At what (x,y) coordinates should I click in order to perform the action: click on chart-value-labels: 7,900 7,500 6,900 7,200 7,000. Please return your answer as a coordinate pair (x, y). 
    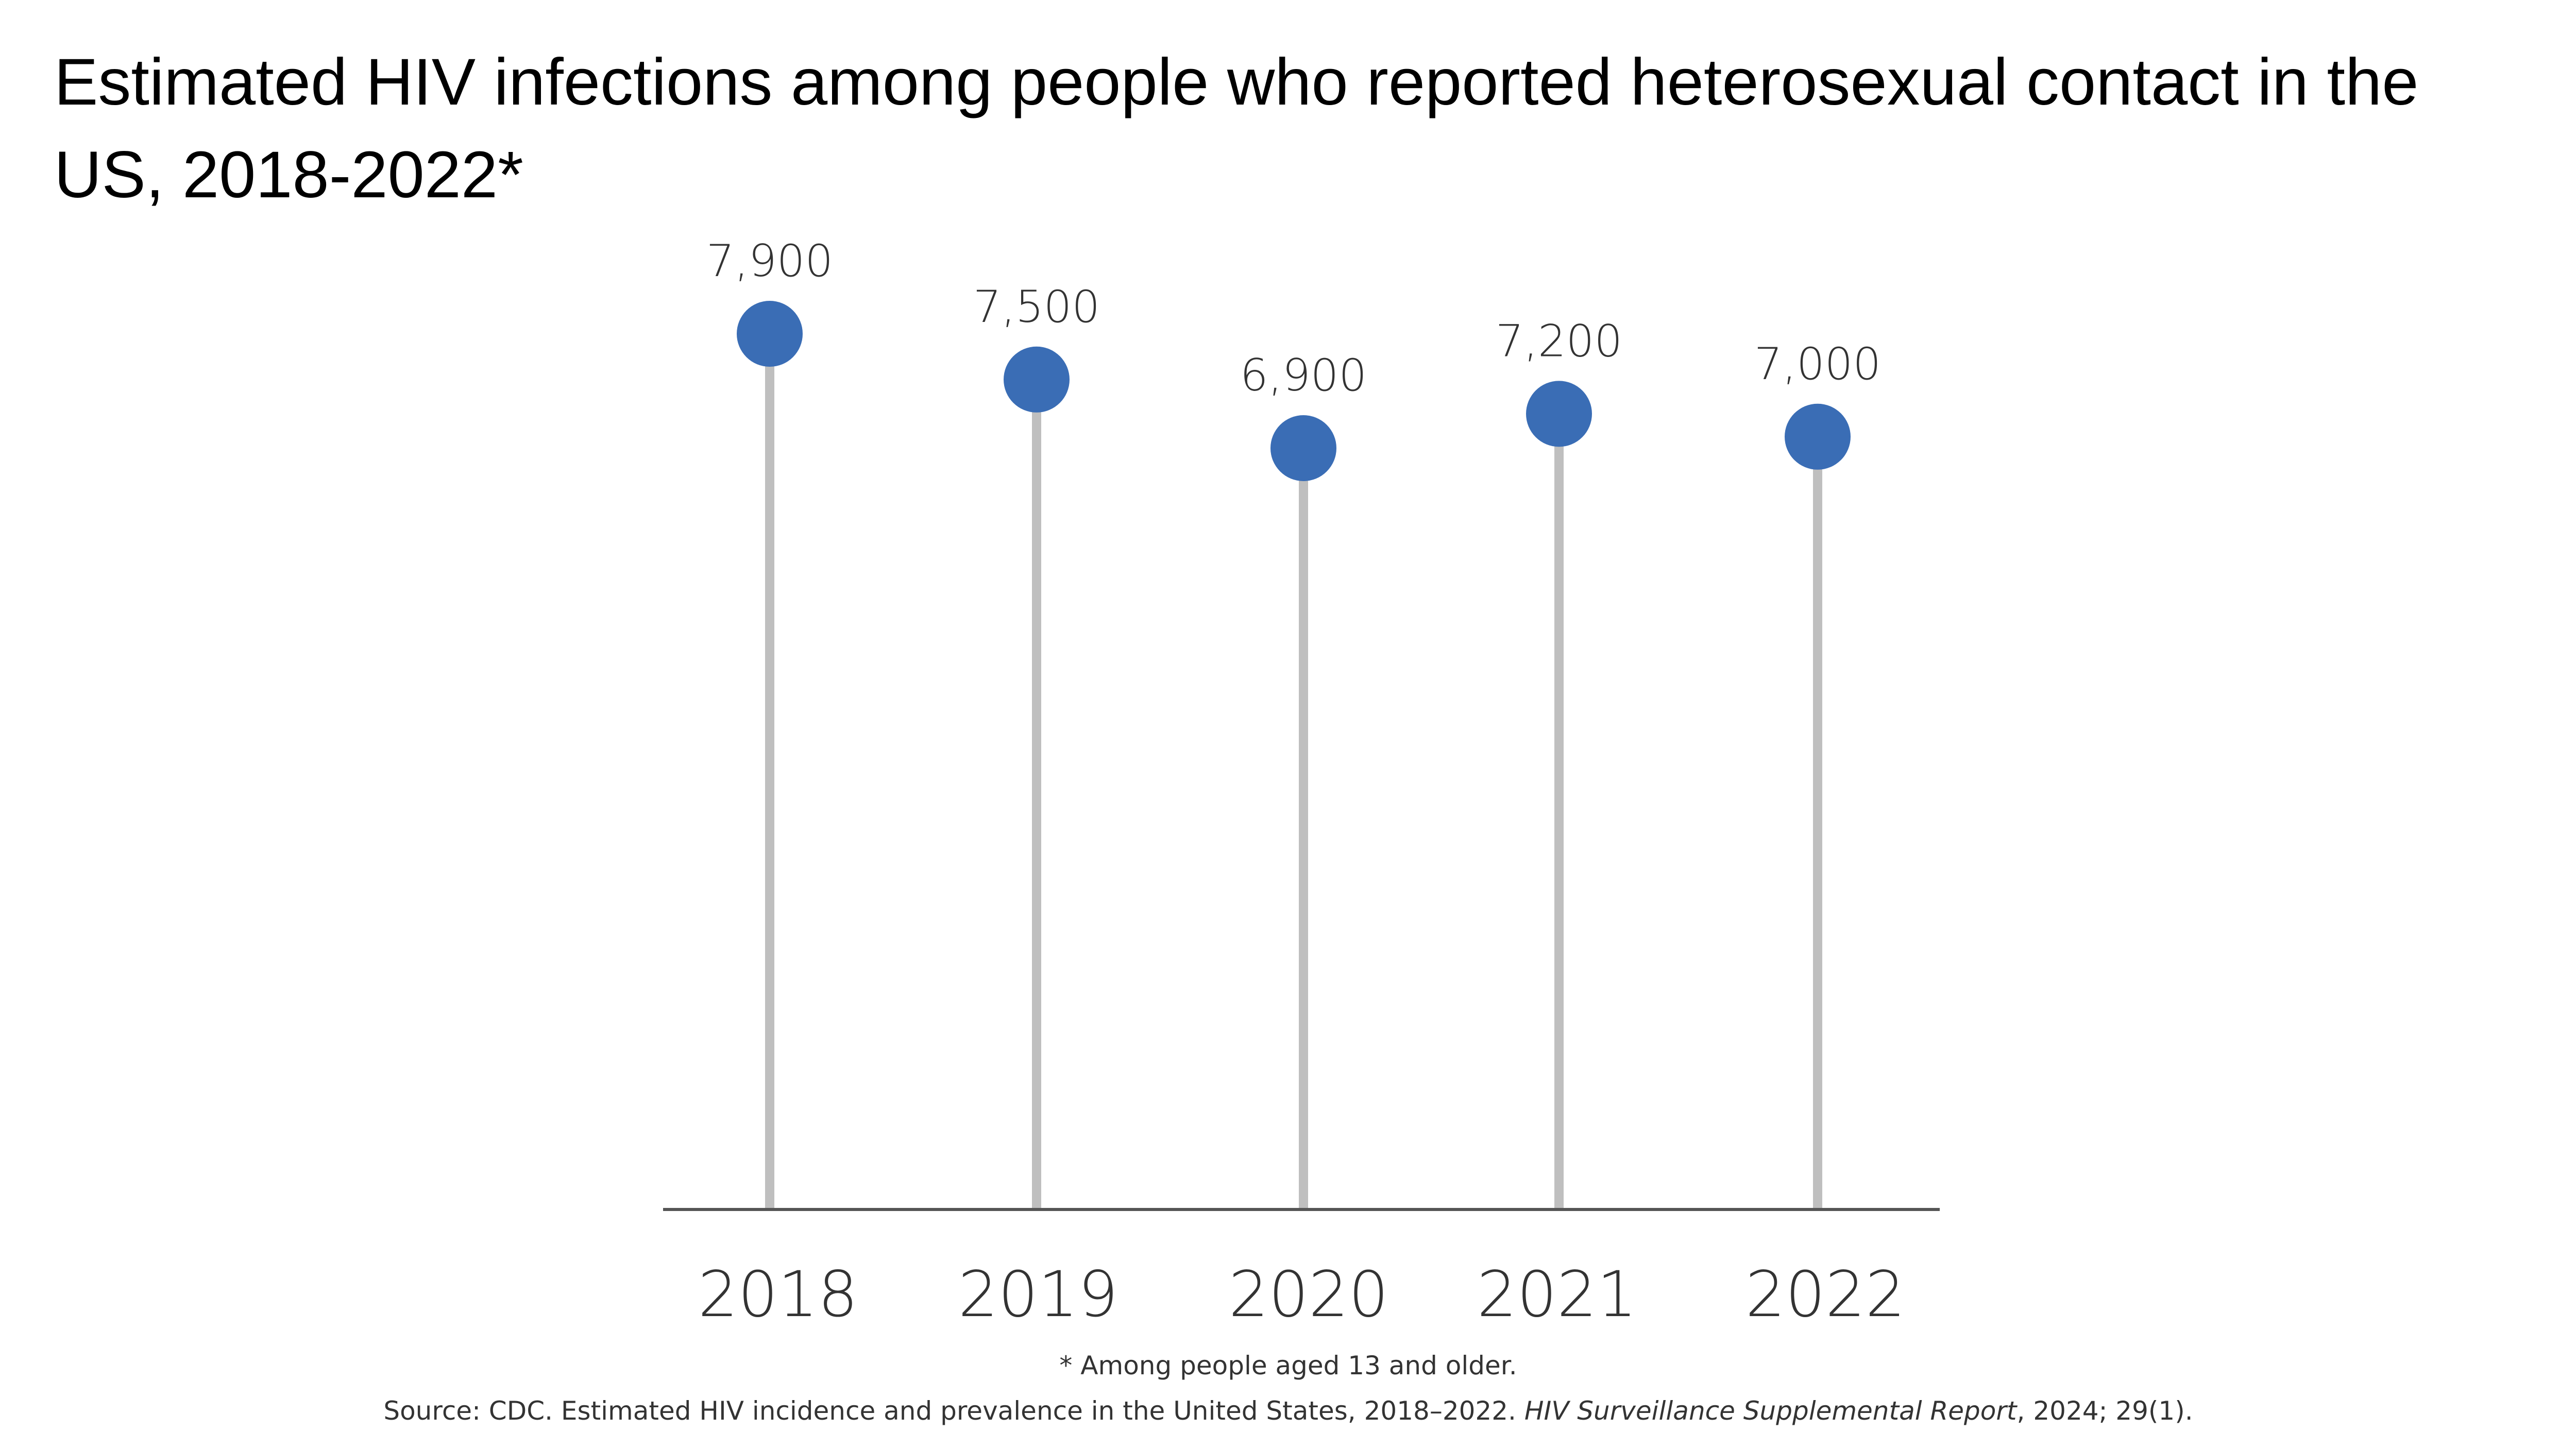
    Looking at the image, I should click on (1293, 318).